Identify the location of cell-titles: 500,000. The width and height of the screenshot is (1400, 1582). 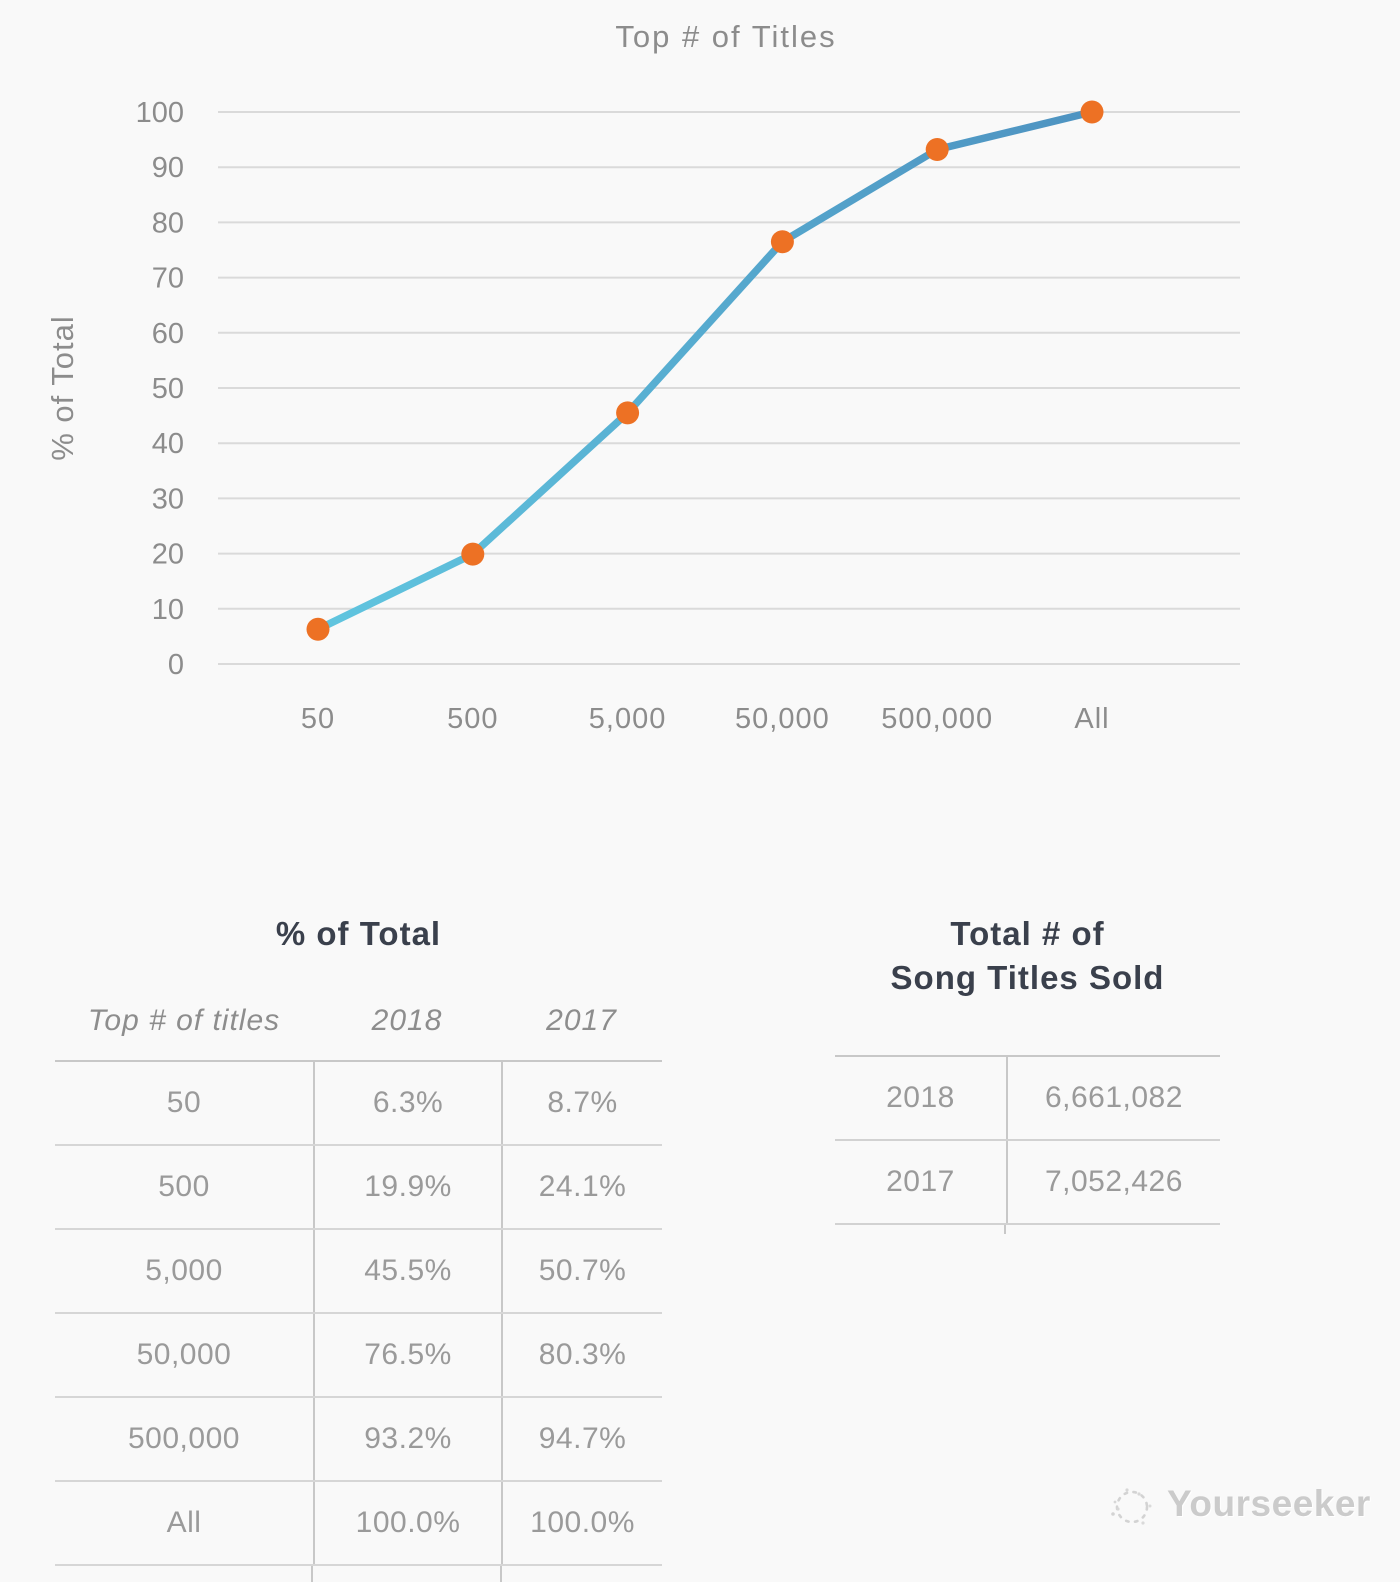
(184, 1438).